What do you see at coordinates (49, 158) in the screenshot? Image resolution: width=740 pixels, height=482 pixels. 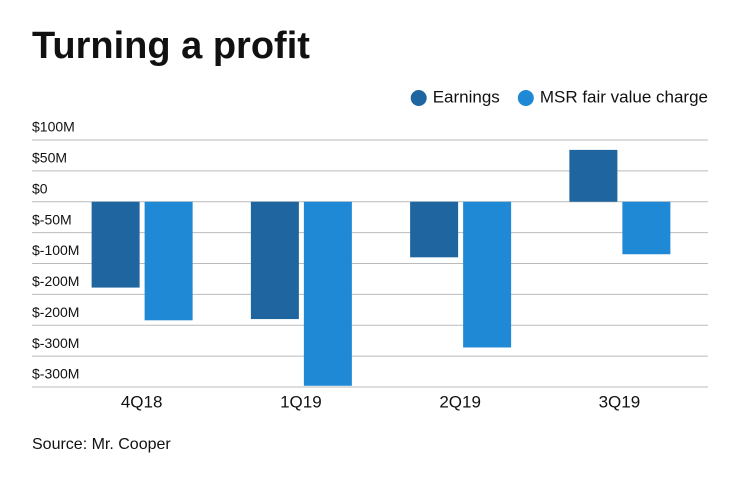 I see `y-tick-label: $50M` at bounding box center [49, 158].